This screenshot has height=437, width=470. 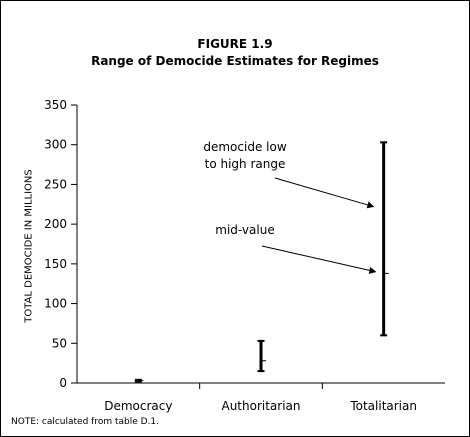 I want to click on y-tick-label: 350, so click(x=55, y=105).